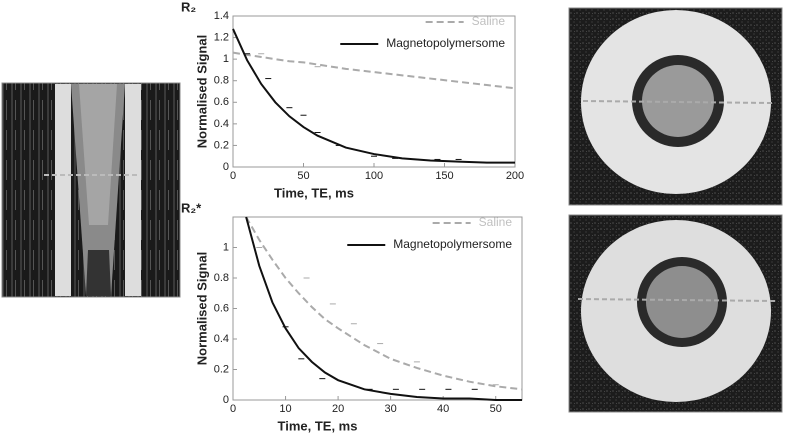  I want to click on y-tick-label: 1.2, so click(221, 37).